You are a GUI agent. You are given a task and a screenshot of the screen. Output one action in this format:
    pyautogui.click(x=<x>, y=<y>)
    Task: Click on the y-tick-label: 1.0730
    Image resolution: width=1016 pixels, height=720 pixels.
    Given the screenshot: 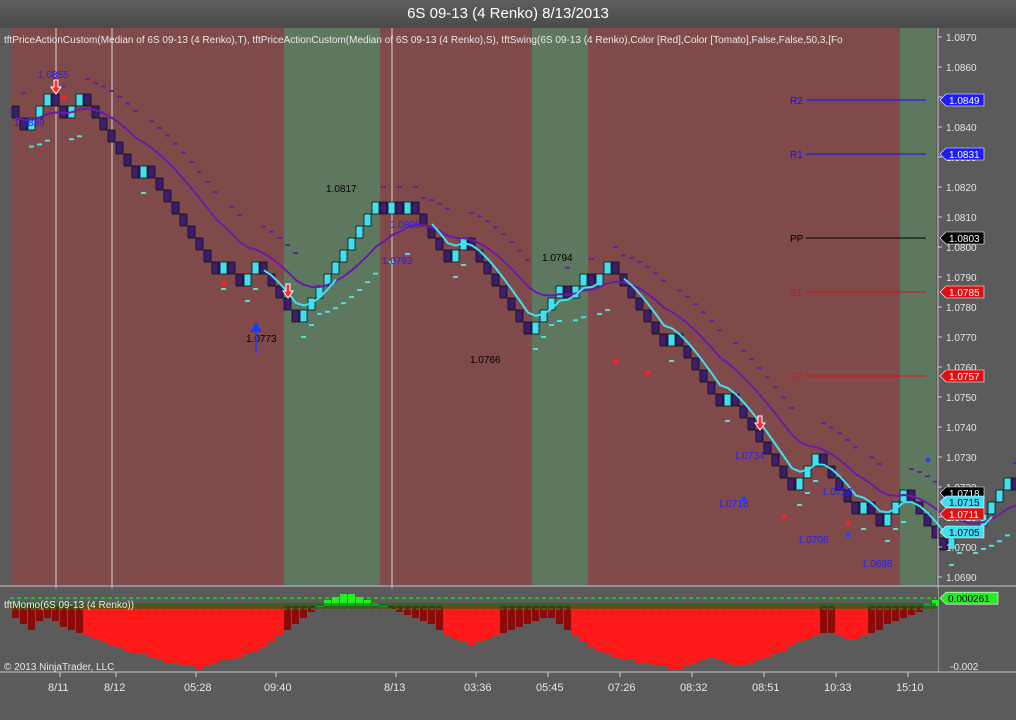 What is the action you would take?
    pyautogui.click(x=961, y=458)
    